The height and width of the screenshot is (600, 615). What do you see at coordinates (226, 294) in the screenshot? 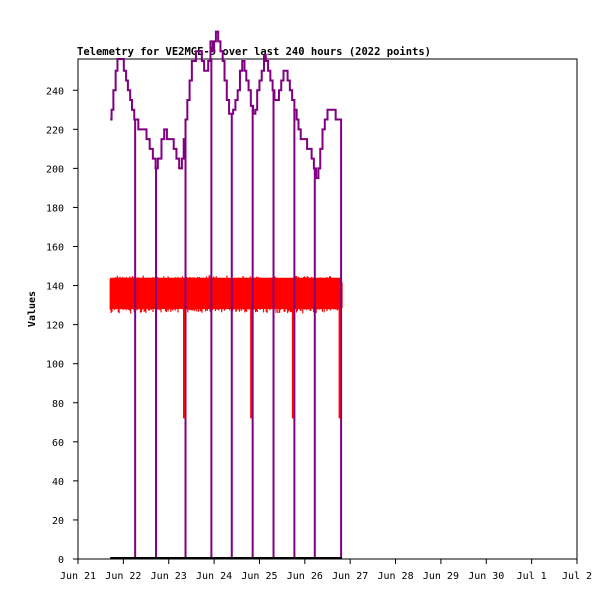
I see `red-series-band` at bounding box center [226, 294].